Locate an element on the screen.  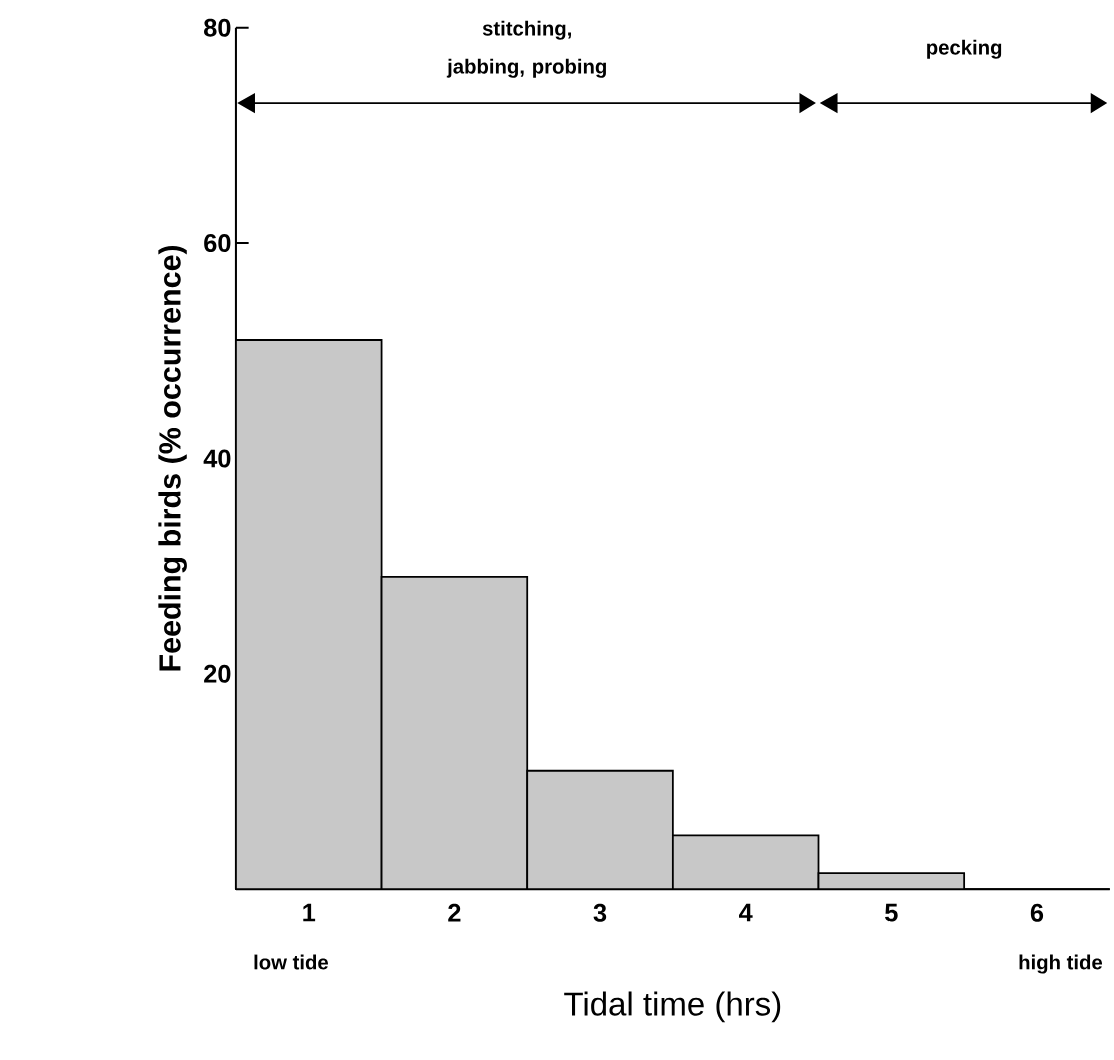
x-tick-label: 2 is located at coordinates (454, 912).